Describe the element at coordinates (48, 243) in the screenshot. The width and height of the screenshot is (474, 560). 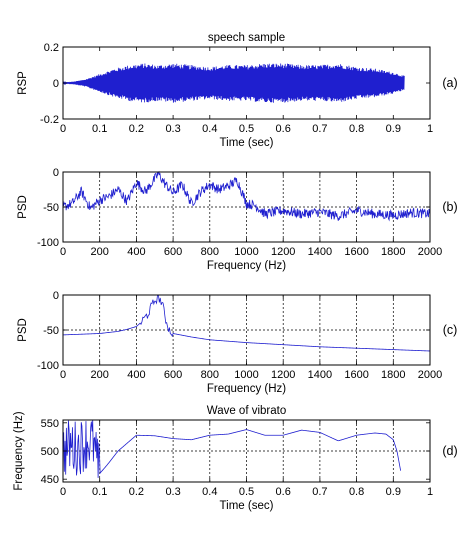
I see `panel-b-y-tick-label: -100` at that location.